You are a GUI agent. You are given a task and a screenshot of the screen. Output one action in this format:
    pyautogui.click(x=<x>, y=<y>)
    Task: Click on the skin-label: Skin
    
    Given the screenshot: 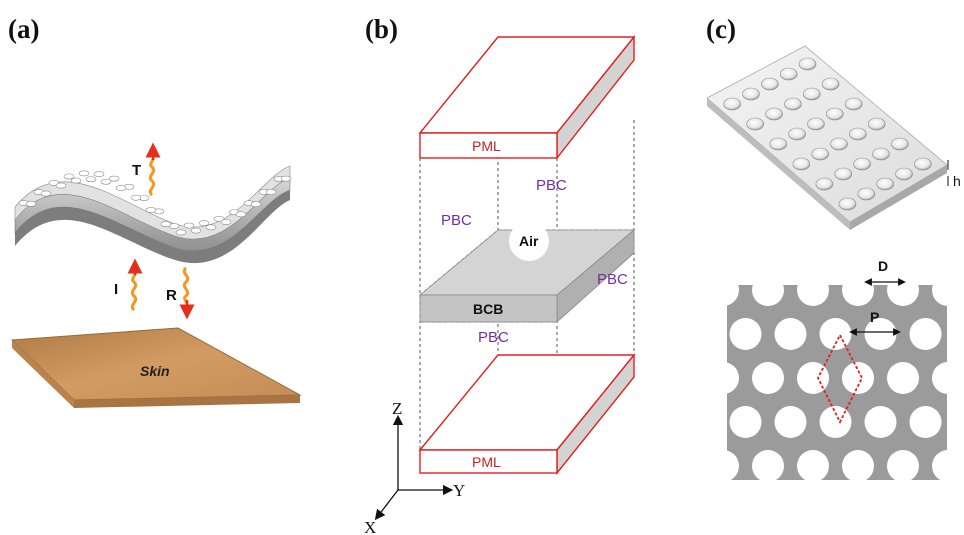 What is the action you would take?
    pyautogui.click(x=155, y=371)
    